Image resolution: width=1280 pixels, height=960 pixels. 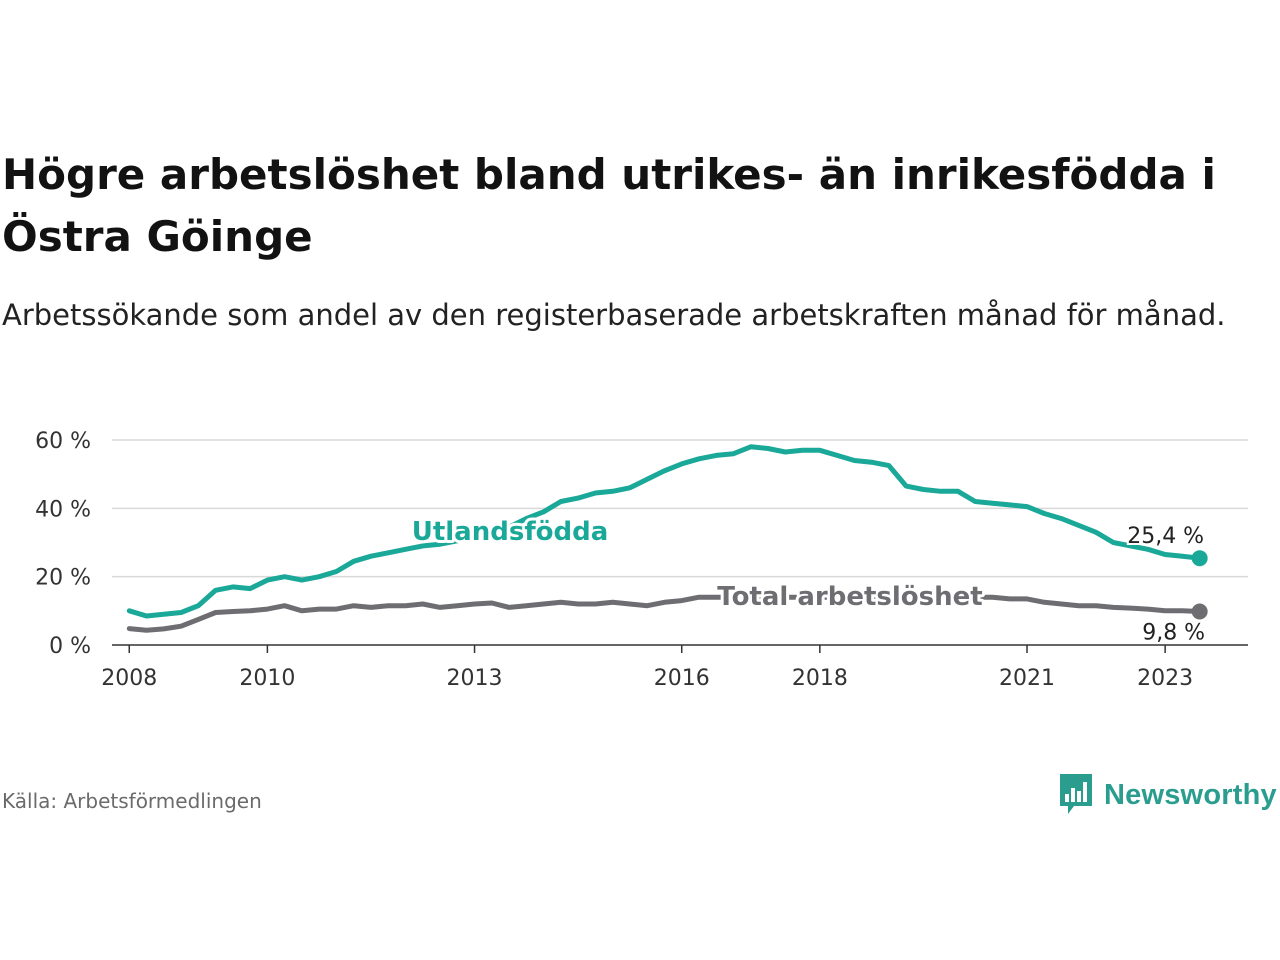 I want to click on series-name-label: Utlandsfödda, so click(x=510, y=532).